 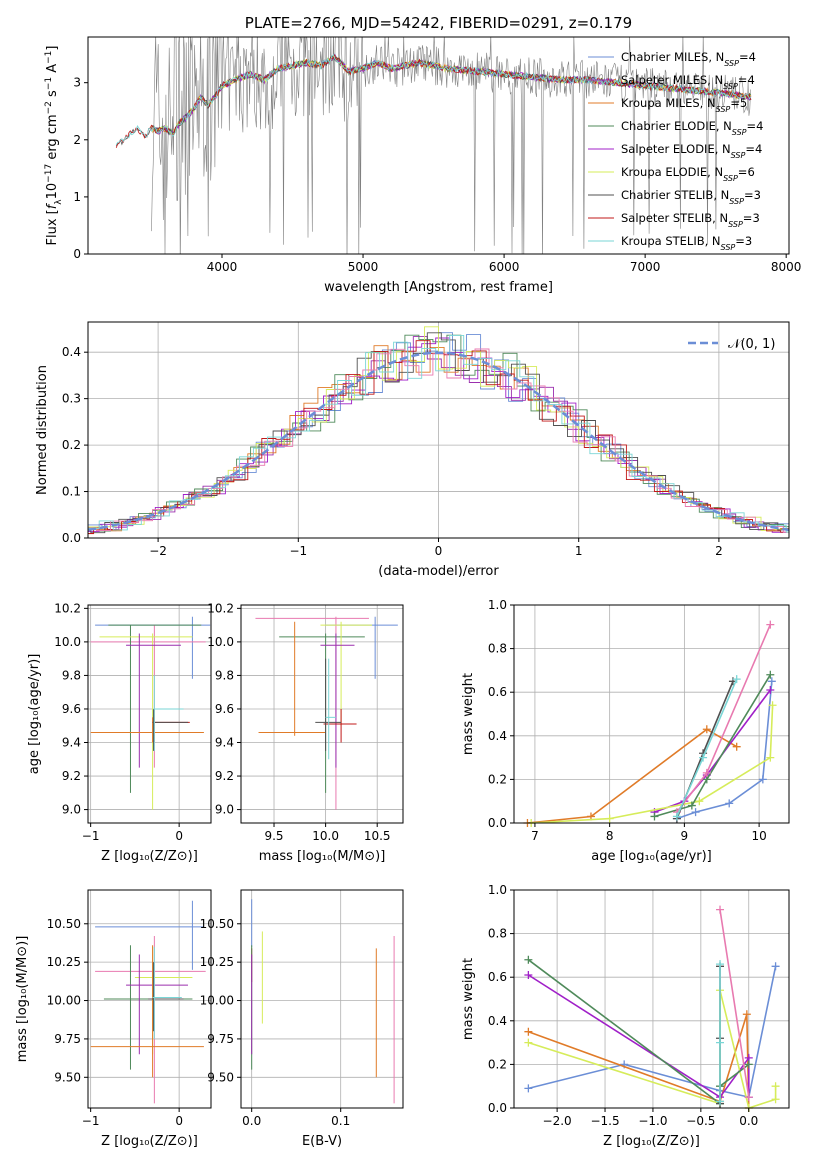 I want to click on y-tick-label: 0.6, so click(x=497, y=977).